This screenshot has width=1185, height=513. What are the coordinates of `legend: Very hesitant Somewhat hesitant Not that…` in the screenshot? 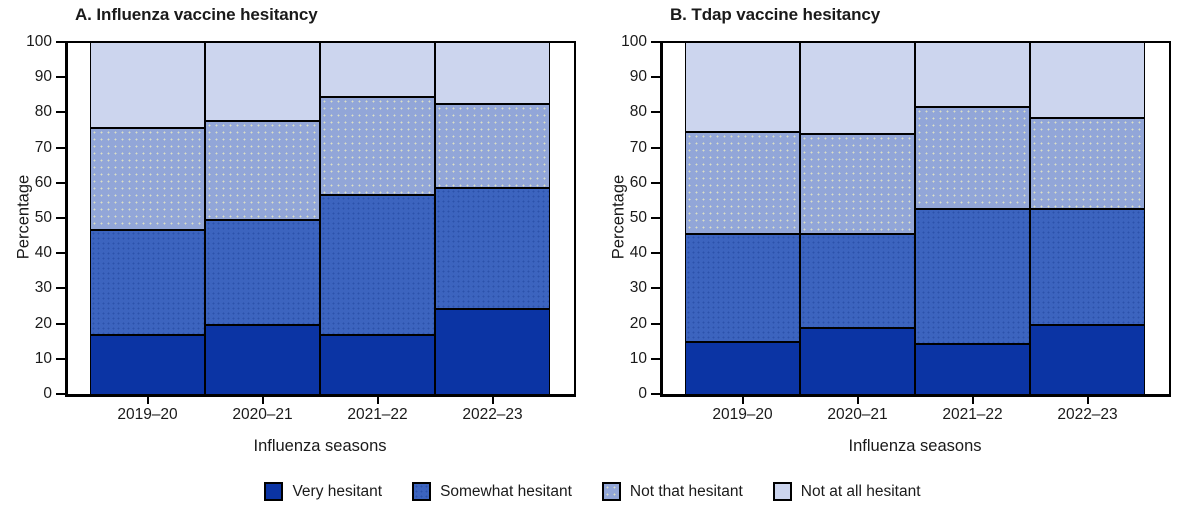 It's located at (592, 491).